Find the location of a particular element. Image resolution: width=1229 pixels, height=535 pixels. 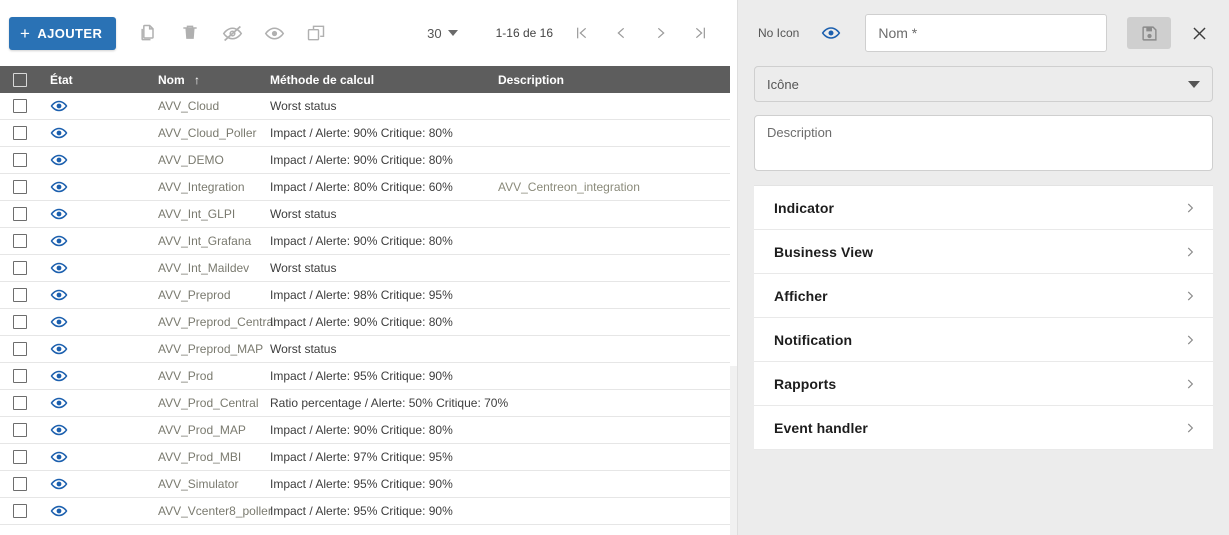

accordion-section: Afficher is located at coordinates (983, 296).